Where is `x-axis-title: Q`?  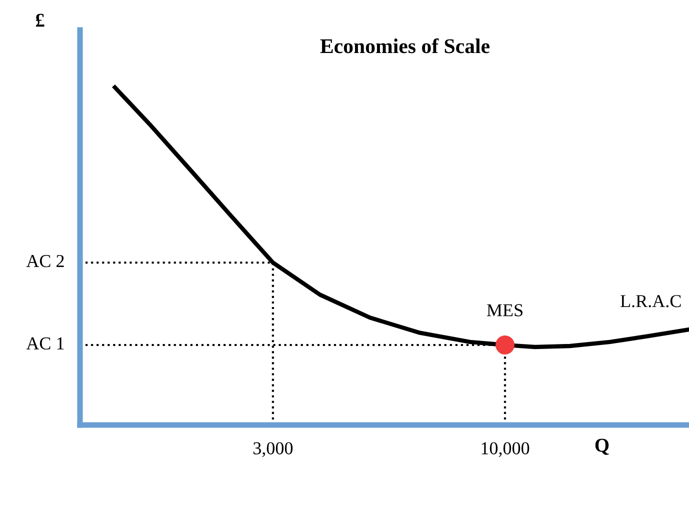
x-axis-title: Q is located at coordinates (602, 446).